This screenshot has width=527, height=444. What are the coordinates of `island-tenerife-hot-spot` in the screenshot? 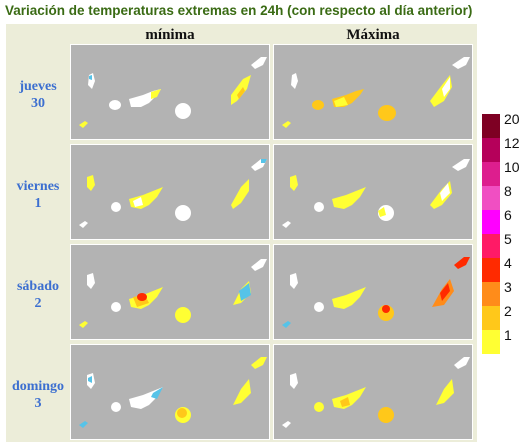 It's located at (142, 297).